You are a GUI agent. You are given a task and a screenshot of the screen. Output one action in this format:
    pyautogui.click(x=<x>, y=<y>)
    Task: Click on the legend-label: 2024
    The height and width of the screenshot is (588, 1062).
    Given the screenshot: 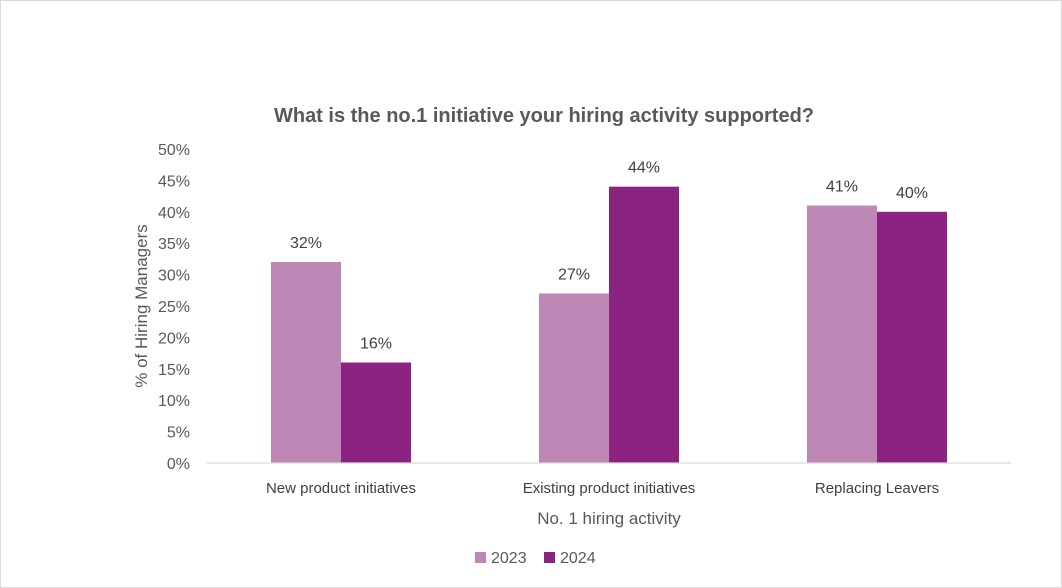 What is the action you would take?
    pyautogui.click(x=578, y=558)
    